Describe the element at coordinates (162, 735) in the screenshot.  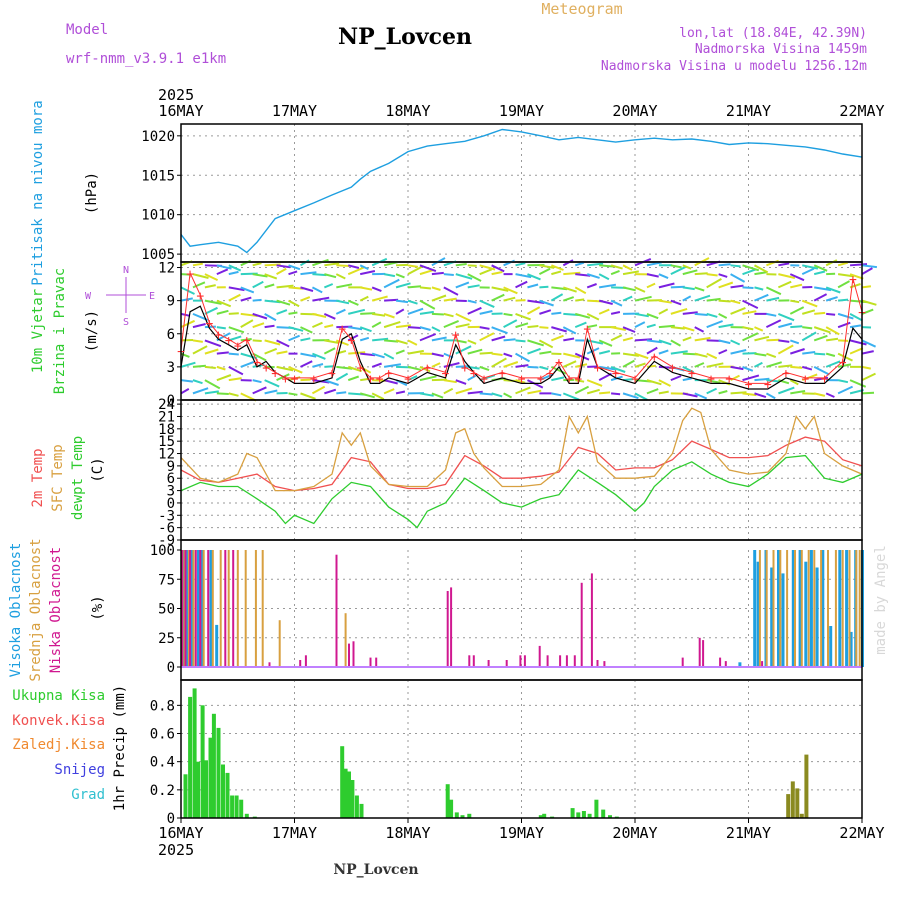
I see `y-tick-label: 0.6` at that location.